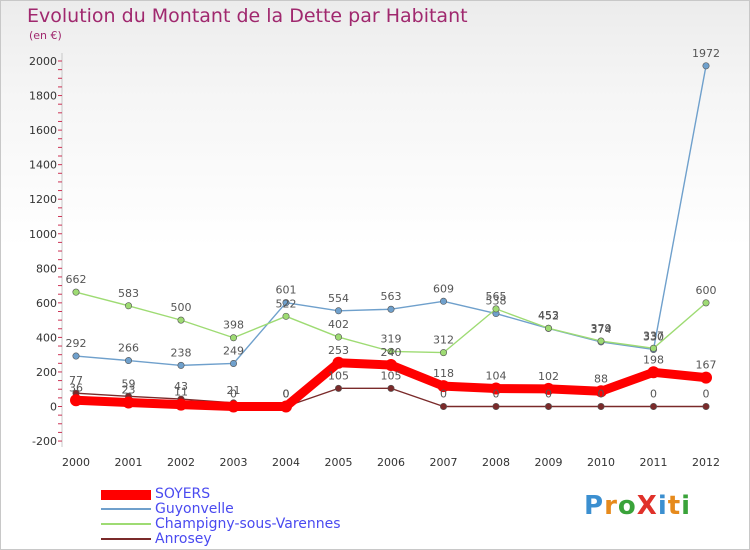  I want to click on data-label: 374, so click(601, 329).